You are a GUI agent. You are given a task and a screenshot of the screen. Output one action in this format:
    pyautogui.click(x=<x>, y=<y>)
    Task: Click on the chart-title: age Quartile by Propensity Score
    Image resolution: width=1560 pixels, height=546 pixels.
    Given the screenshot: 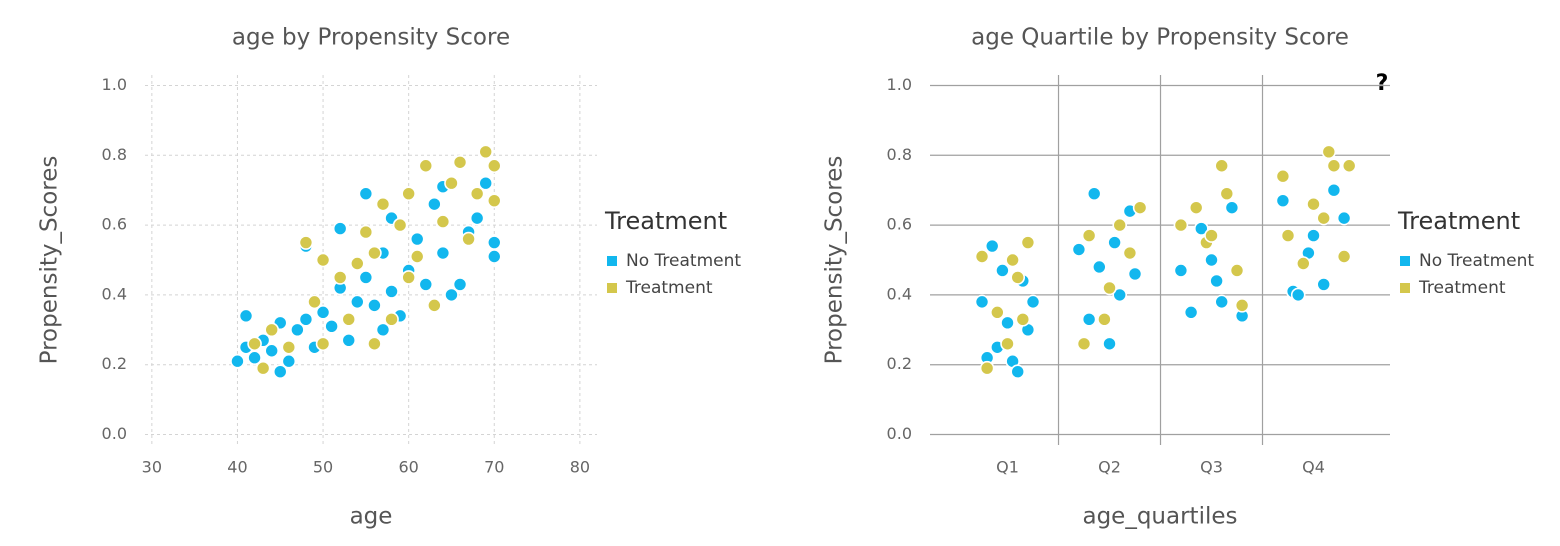 What is the action you would take?
    pyautogui.click(x=1160, y=38)
    